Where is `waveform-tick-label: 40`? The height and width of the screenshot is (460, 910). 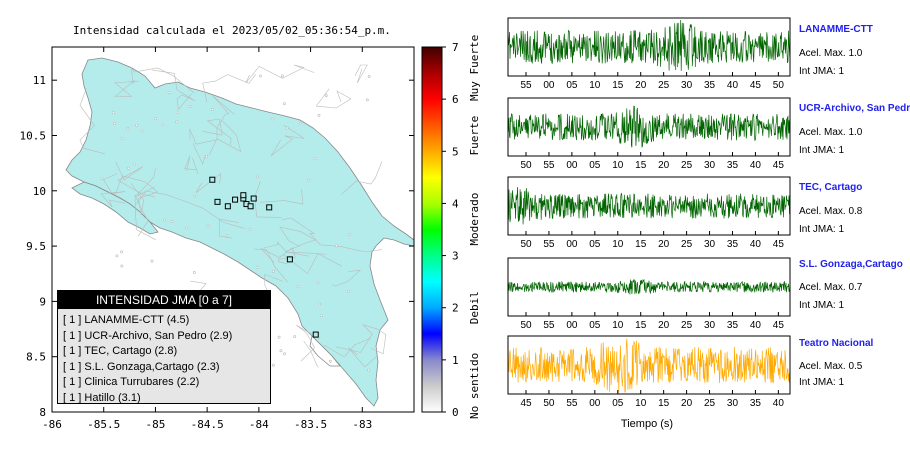 waveform-tick-label: 40 is located at coordinates (733, 85).